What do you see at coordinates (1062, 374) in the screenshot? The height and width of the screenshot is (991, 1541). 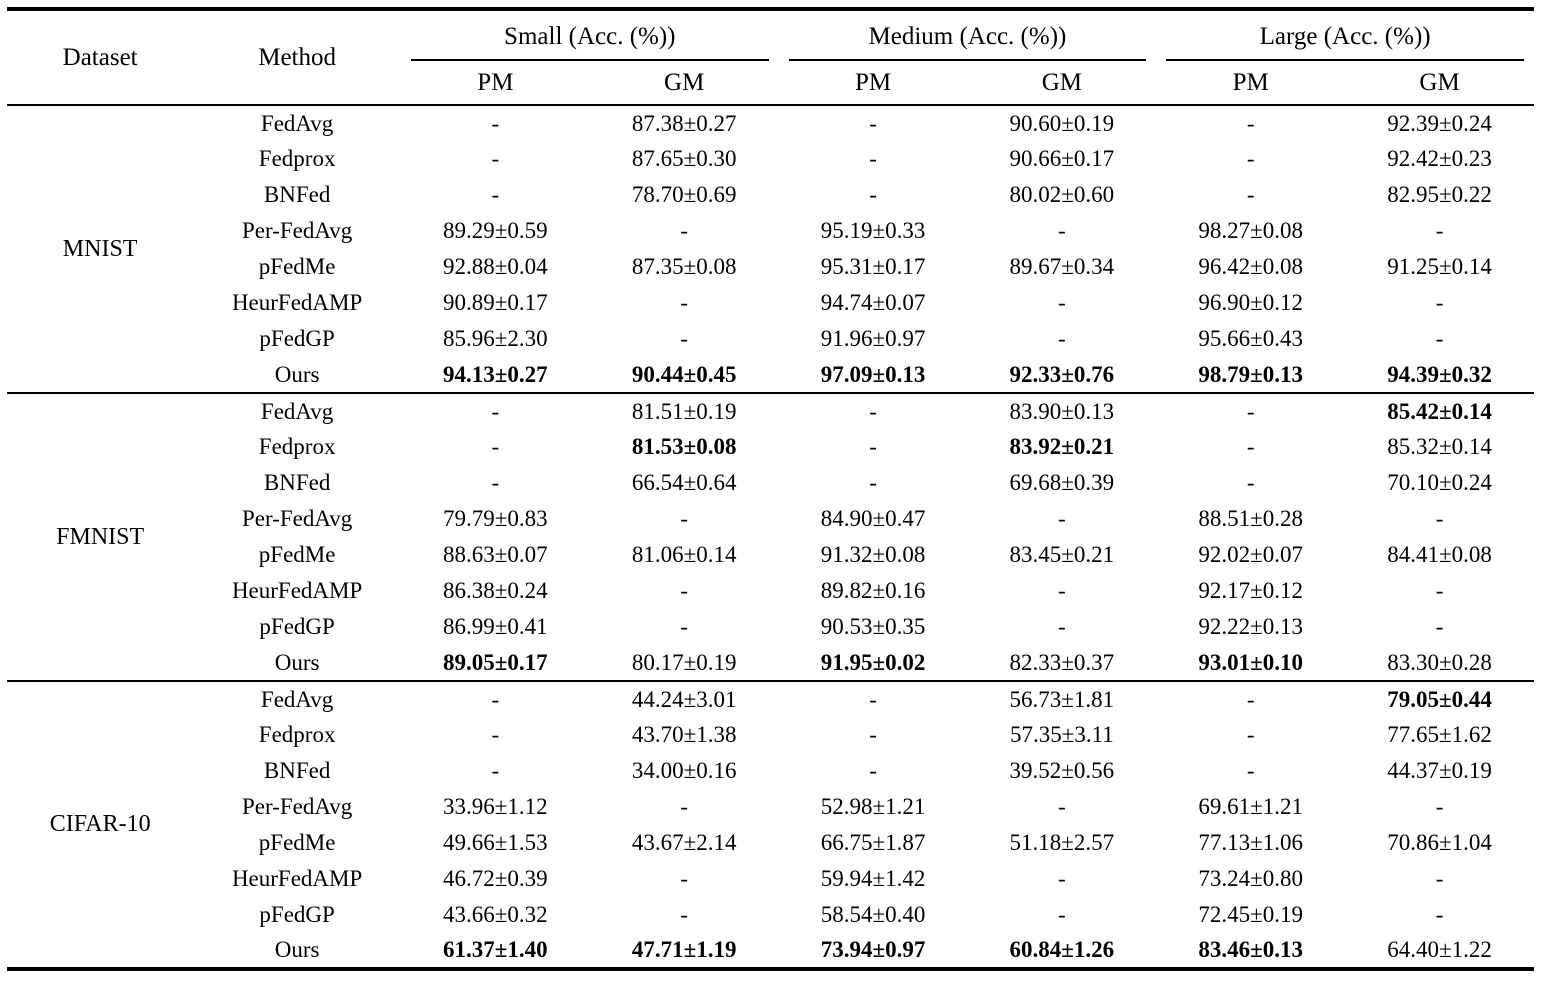 I see `value-cell: 92.33±0.76` at bounding box center [1062, 374].